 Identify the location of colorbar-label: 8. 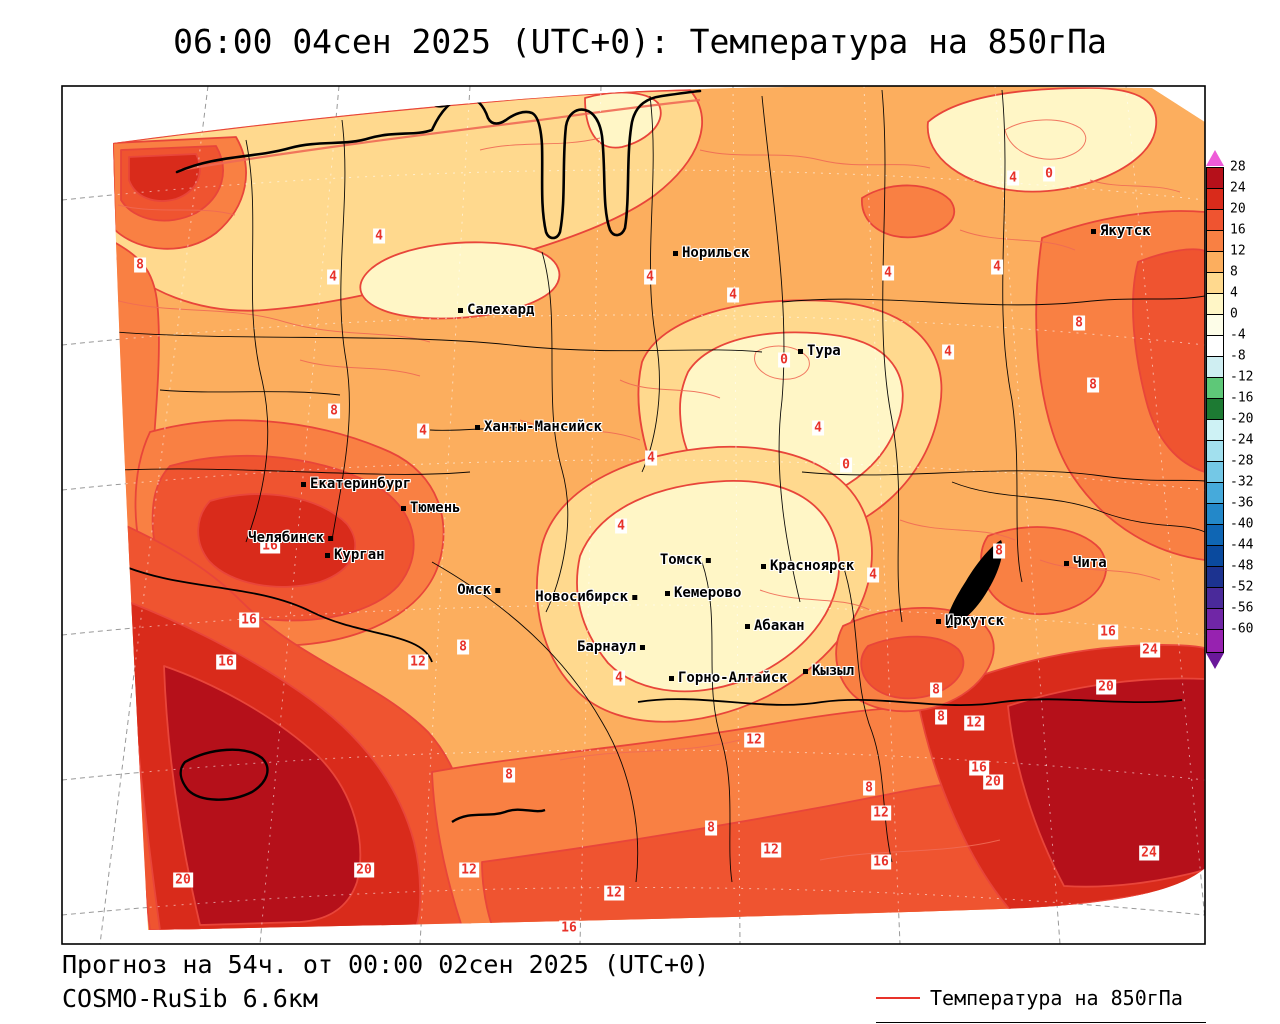
(1234, 272).